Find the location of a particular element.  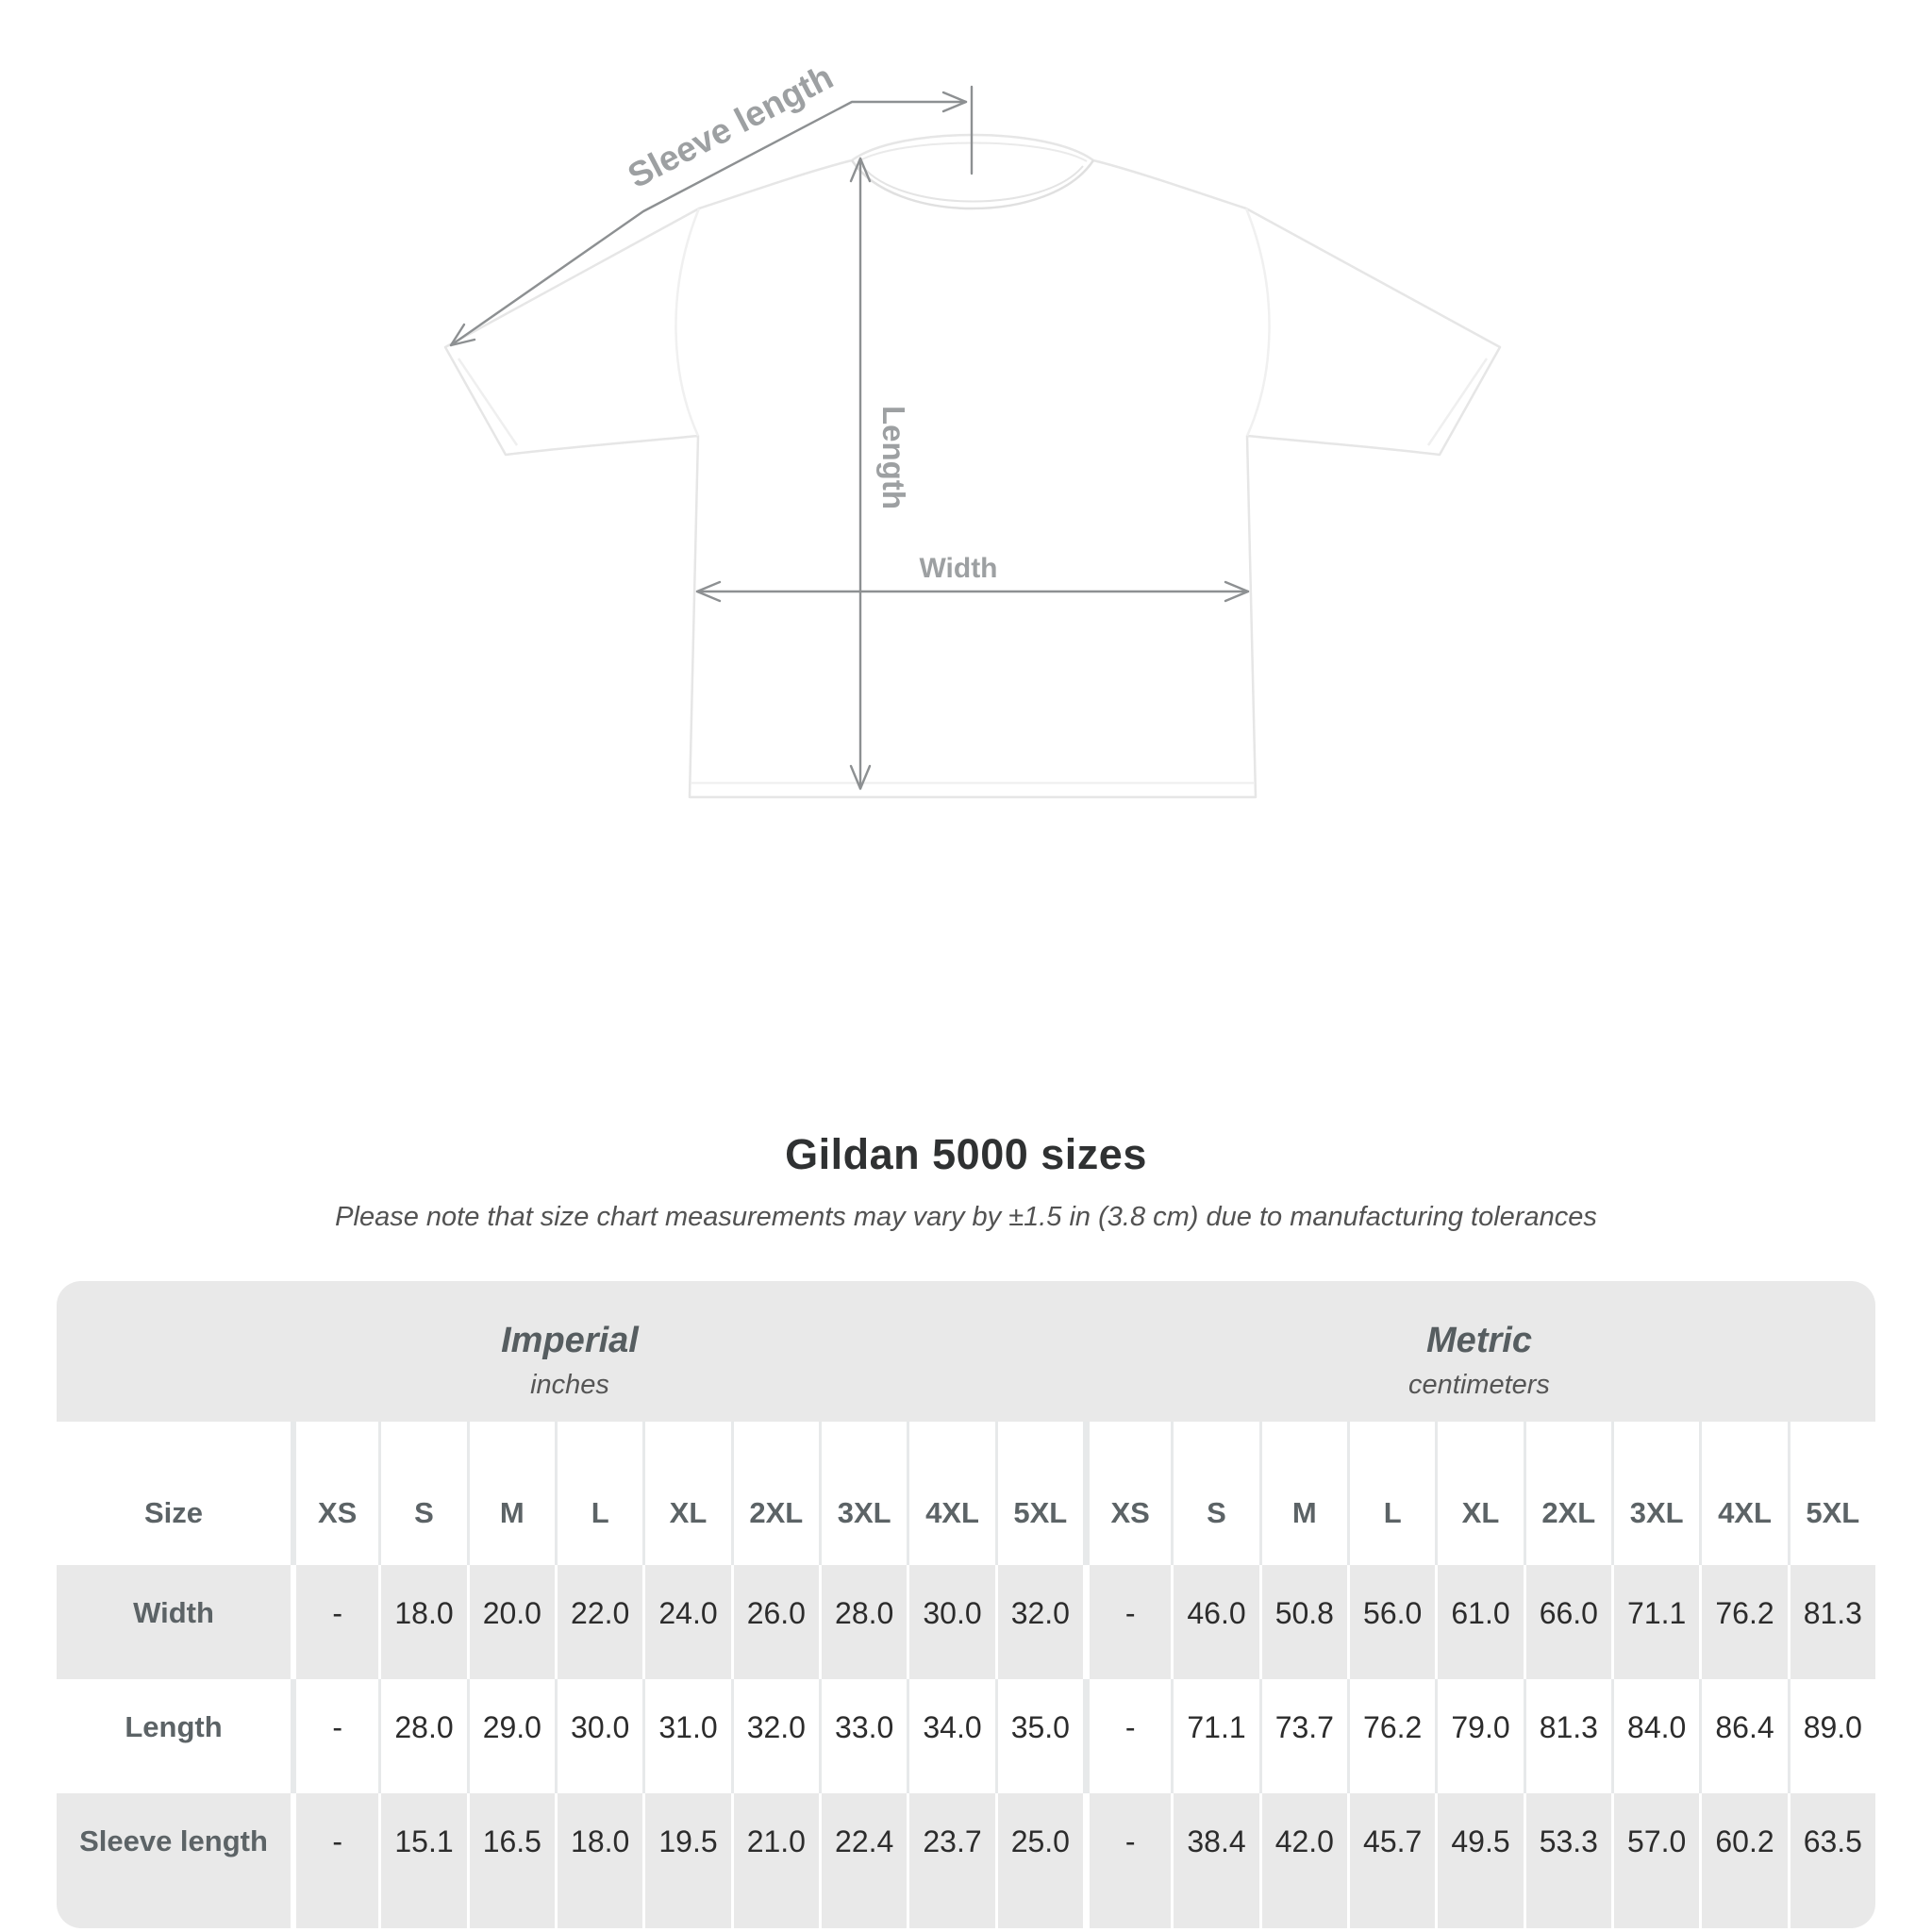

size-column-header: Size is located at coordinates (174, 1513).